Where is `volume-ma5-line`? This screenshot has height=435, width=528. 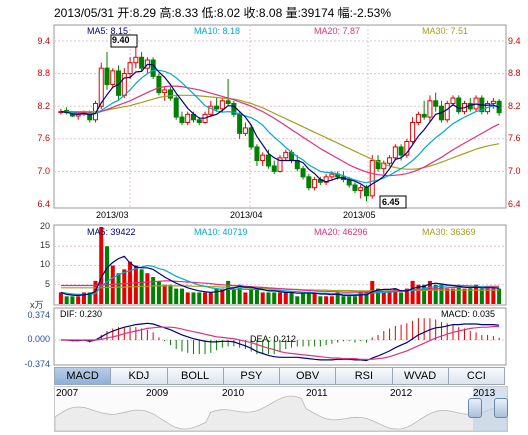
volume-ma5-line is located at coordinates (280, 276).